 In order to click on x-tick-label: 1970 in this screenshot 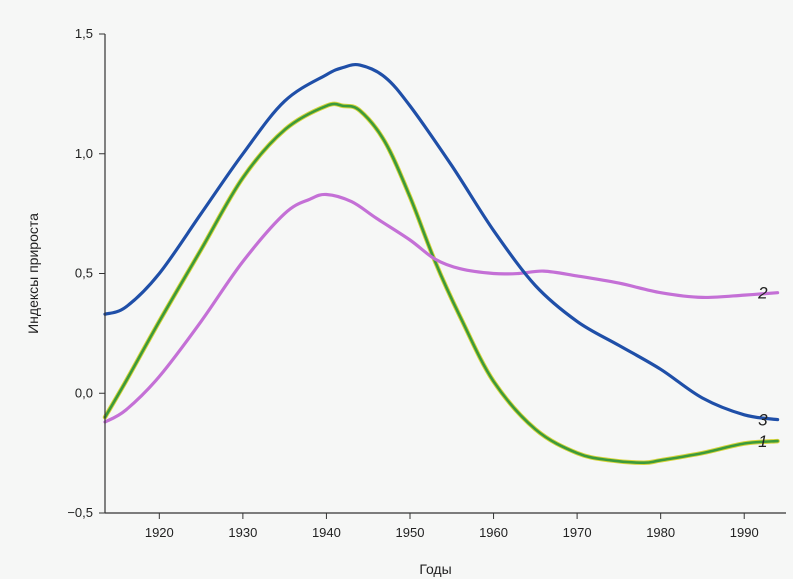, I will do `click(577, 532)`.